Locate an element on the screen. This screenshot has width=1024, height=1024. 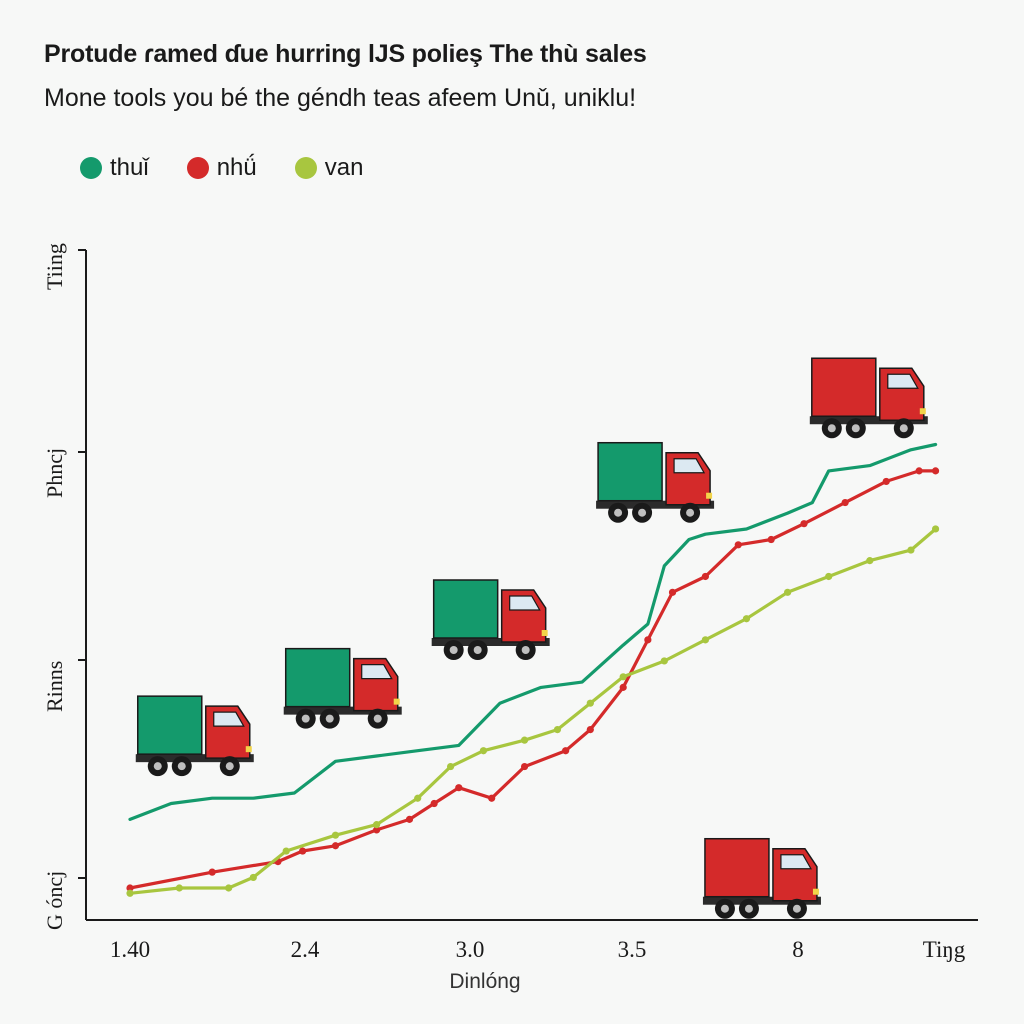
y-tick-label-lower: Rinns is located at coordinates (54, 686).